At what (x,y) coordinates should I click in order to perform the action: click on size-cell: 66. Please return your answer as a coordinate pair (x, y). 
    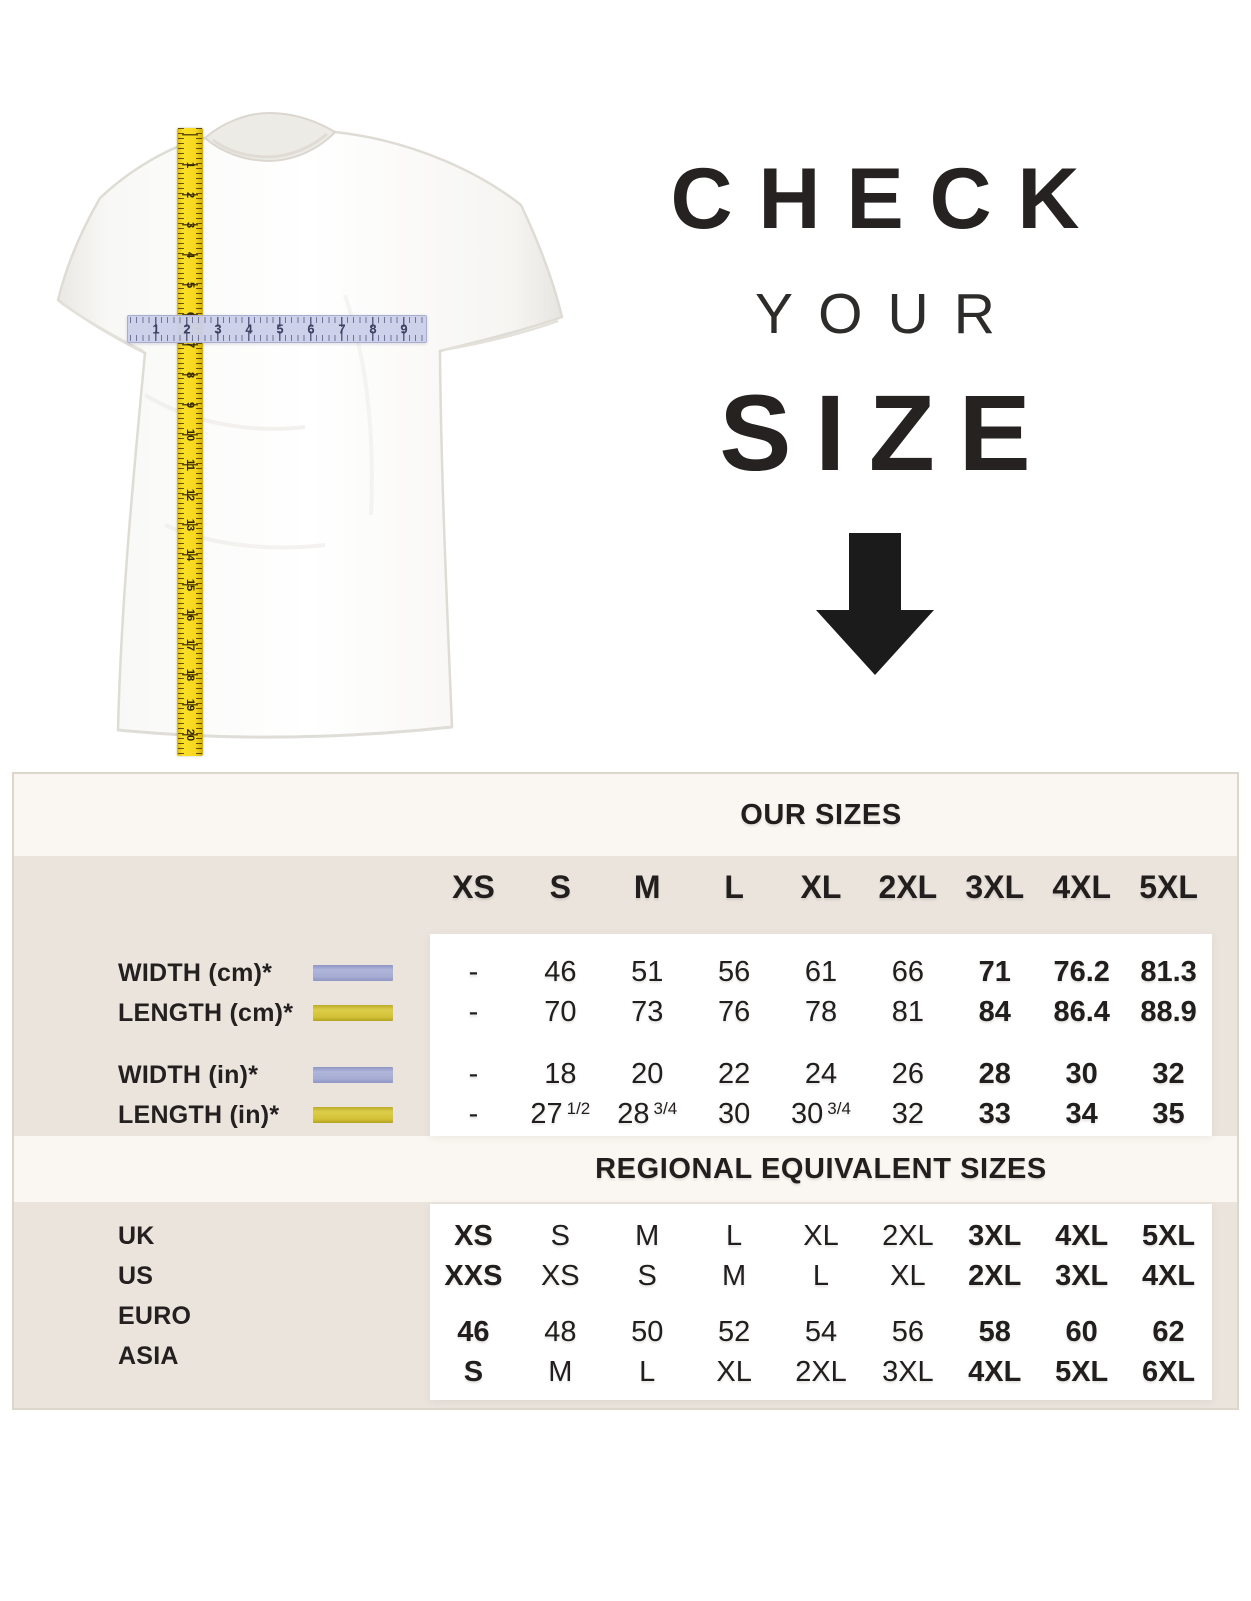
    Looking at the image, I should click on (908, 971).